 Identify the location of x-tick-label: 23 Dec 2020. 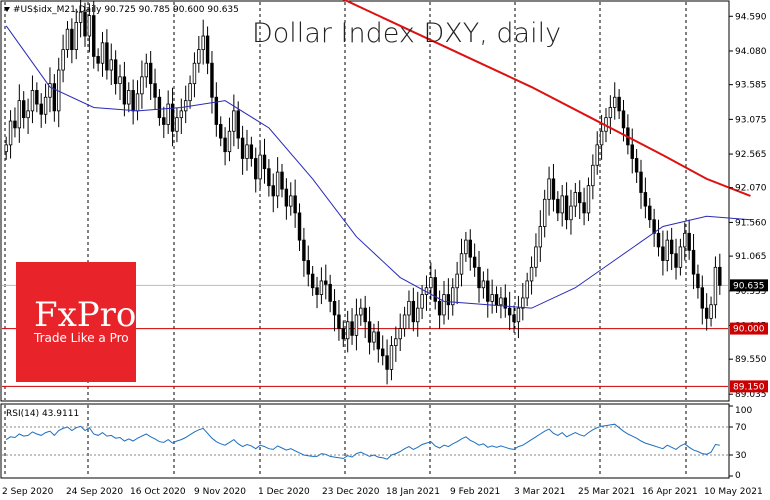
(351, 492).